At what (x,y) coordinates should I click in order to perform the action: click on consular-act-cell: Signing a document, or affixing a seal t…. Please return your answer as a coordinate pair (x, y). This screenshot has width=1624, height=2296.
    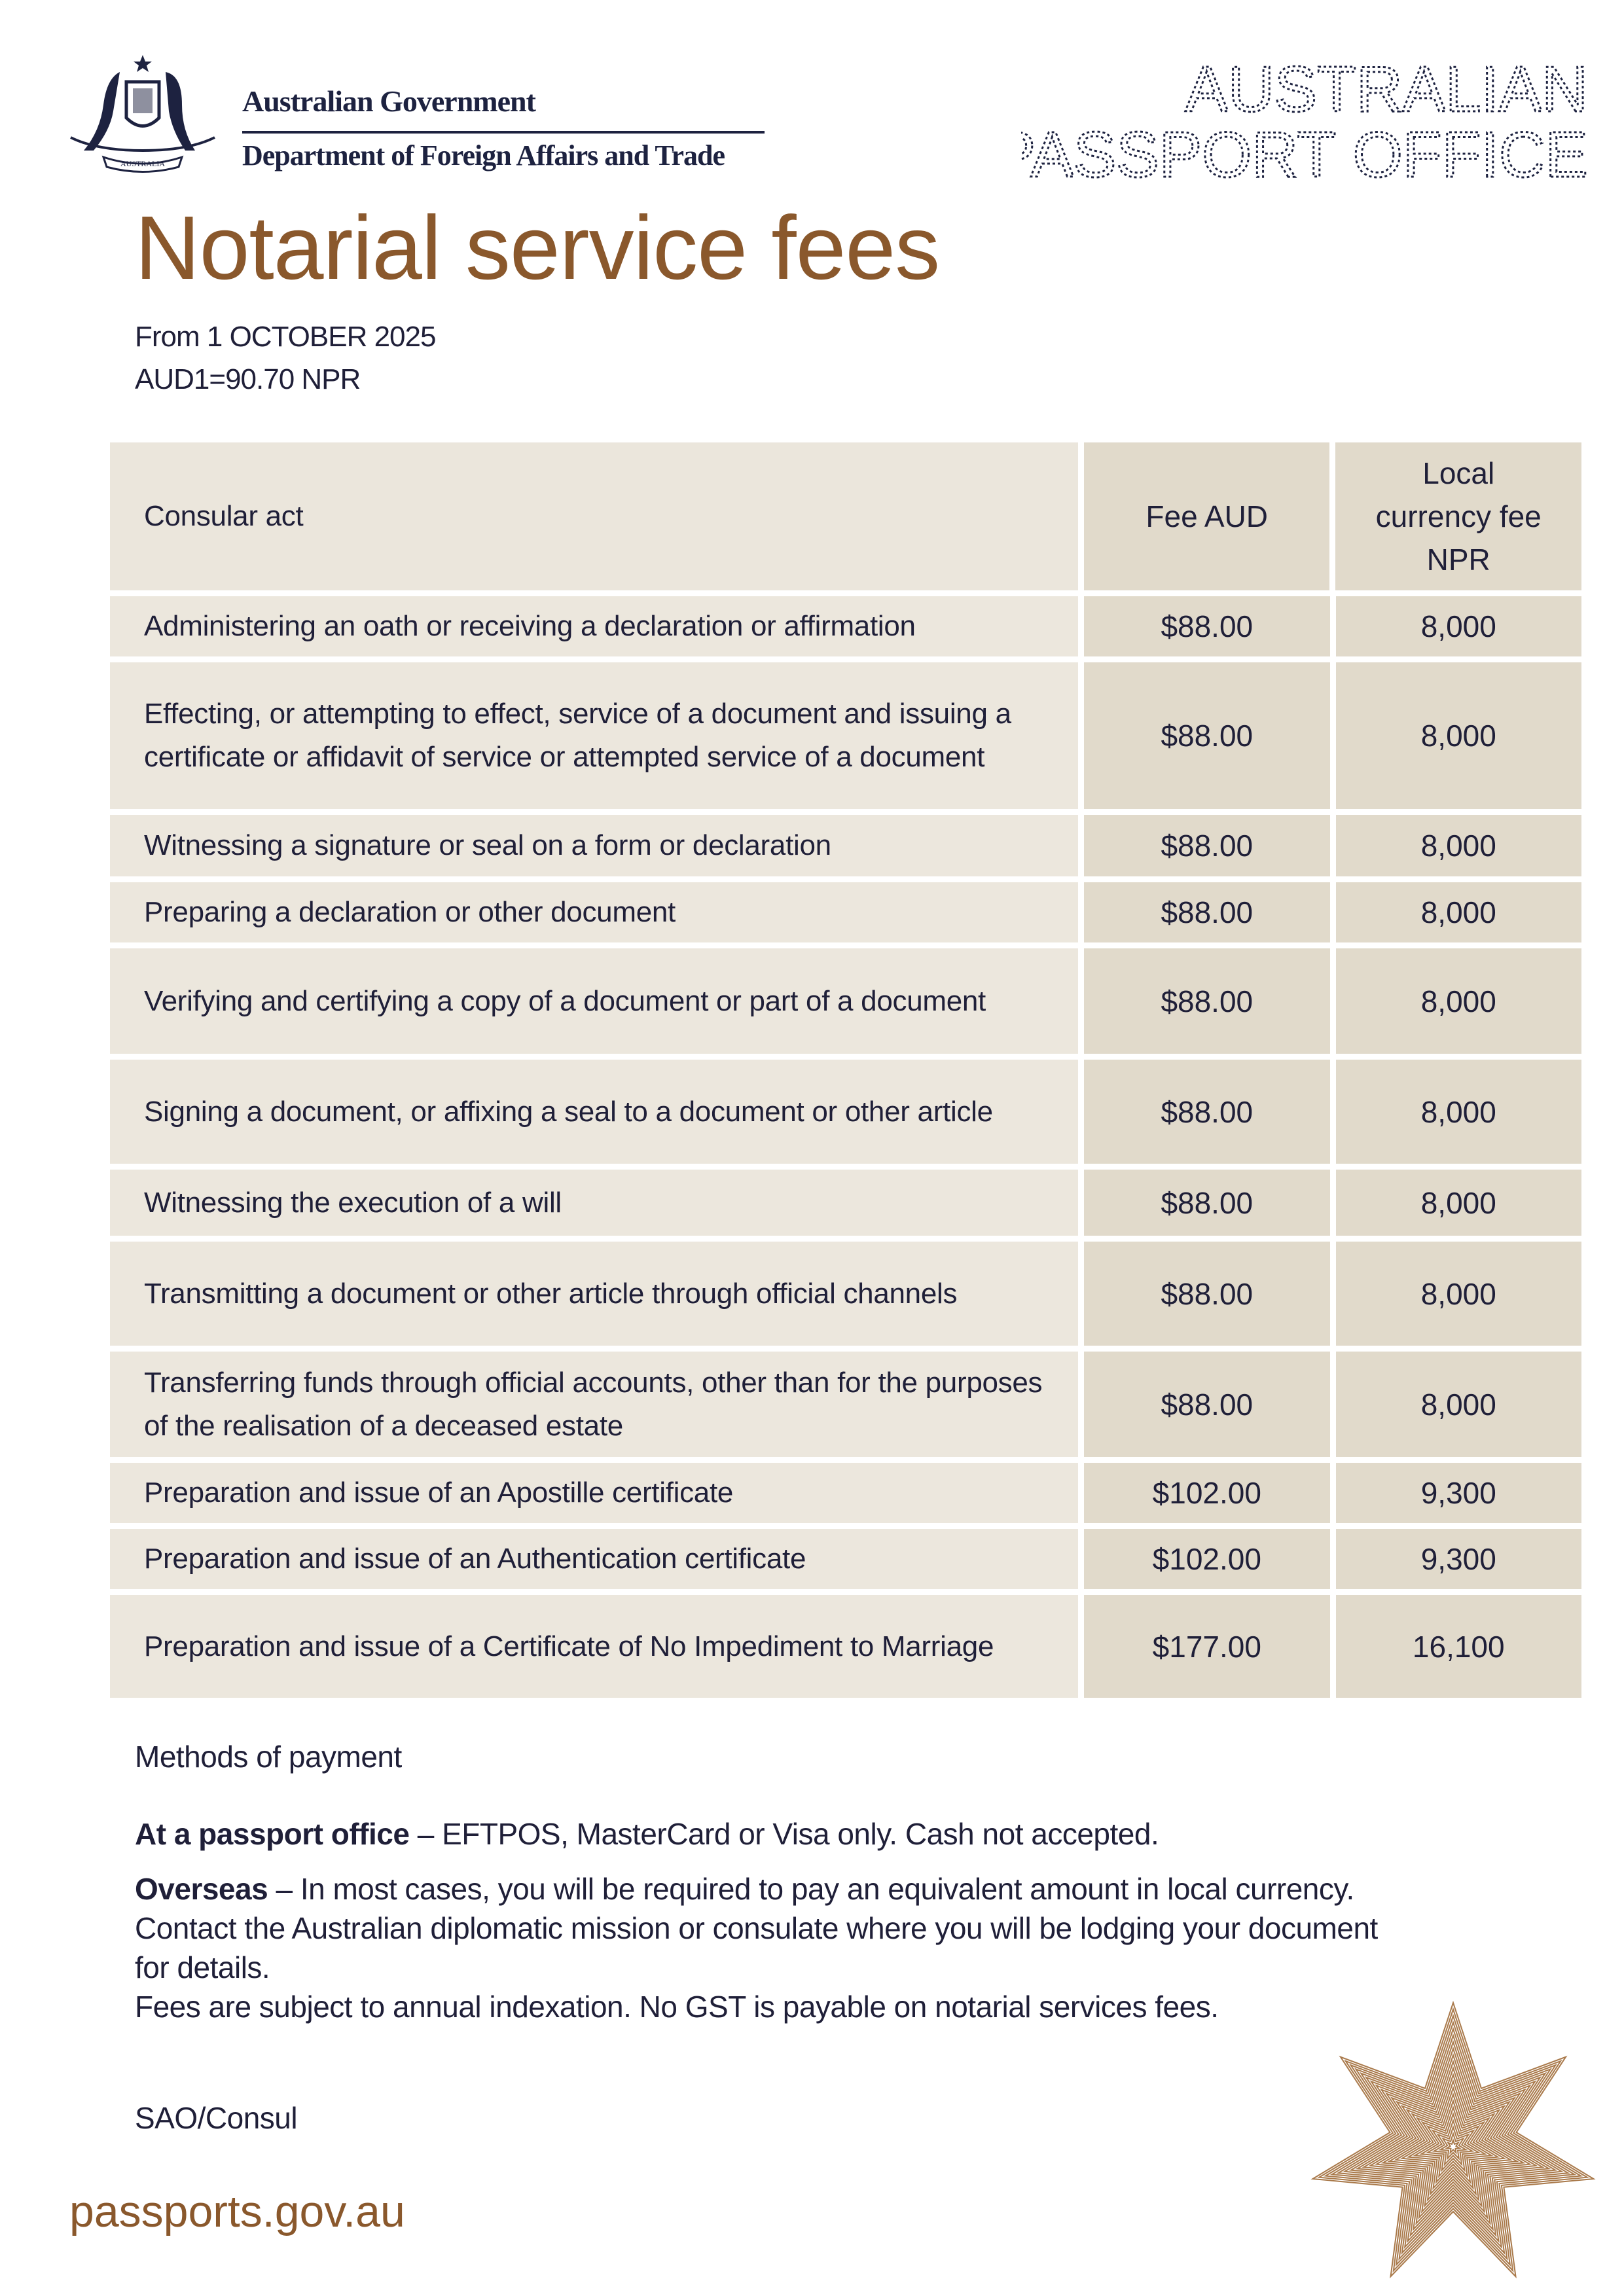
    Looking at the image, I should click on (594, 1112).